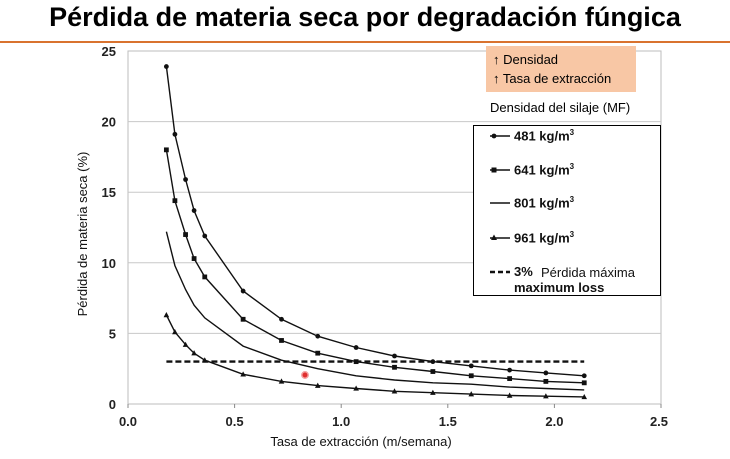 Image resolution: width=730 pixels, height=459 pixels. I want to click on y-tick-label: 5, so click(112, 333).